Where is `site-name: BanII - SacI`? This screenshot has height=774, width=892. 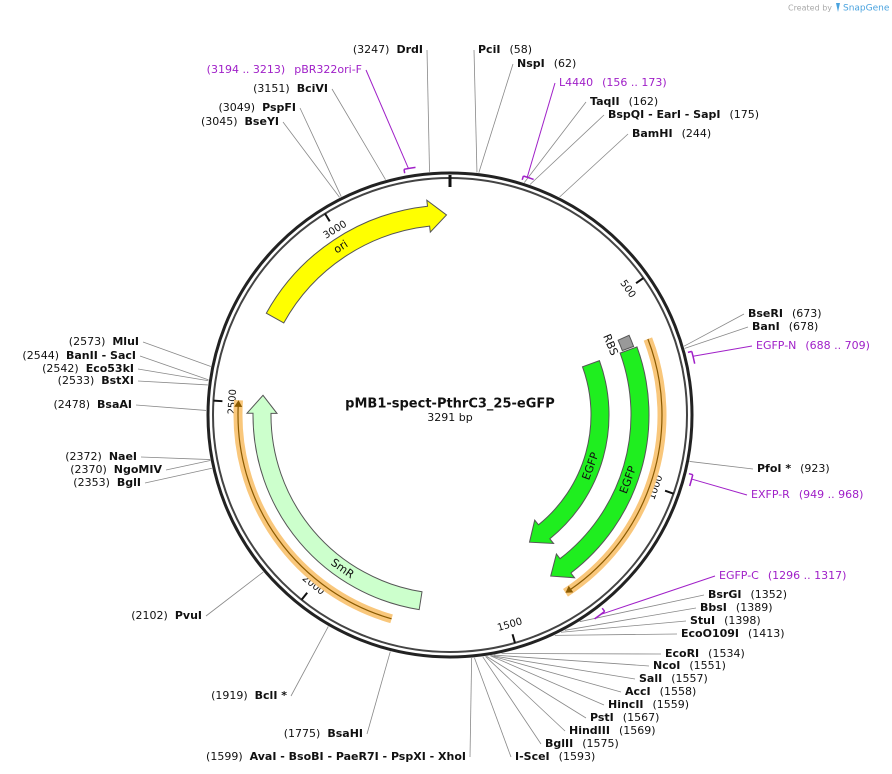 site-name: BanII - SacI is located at coordinates (101, 355).